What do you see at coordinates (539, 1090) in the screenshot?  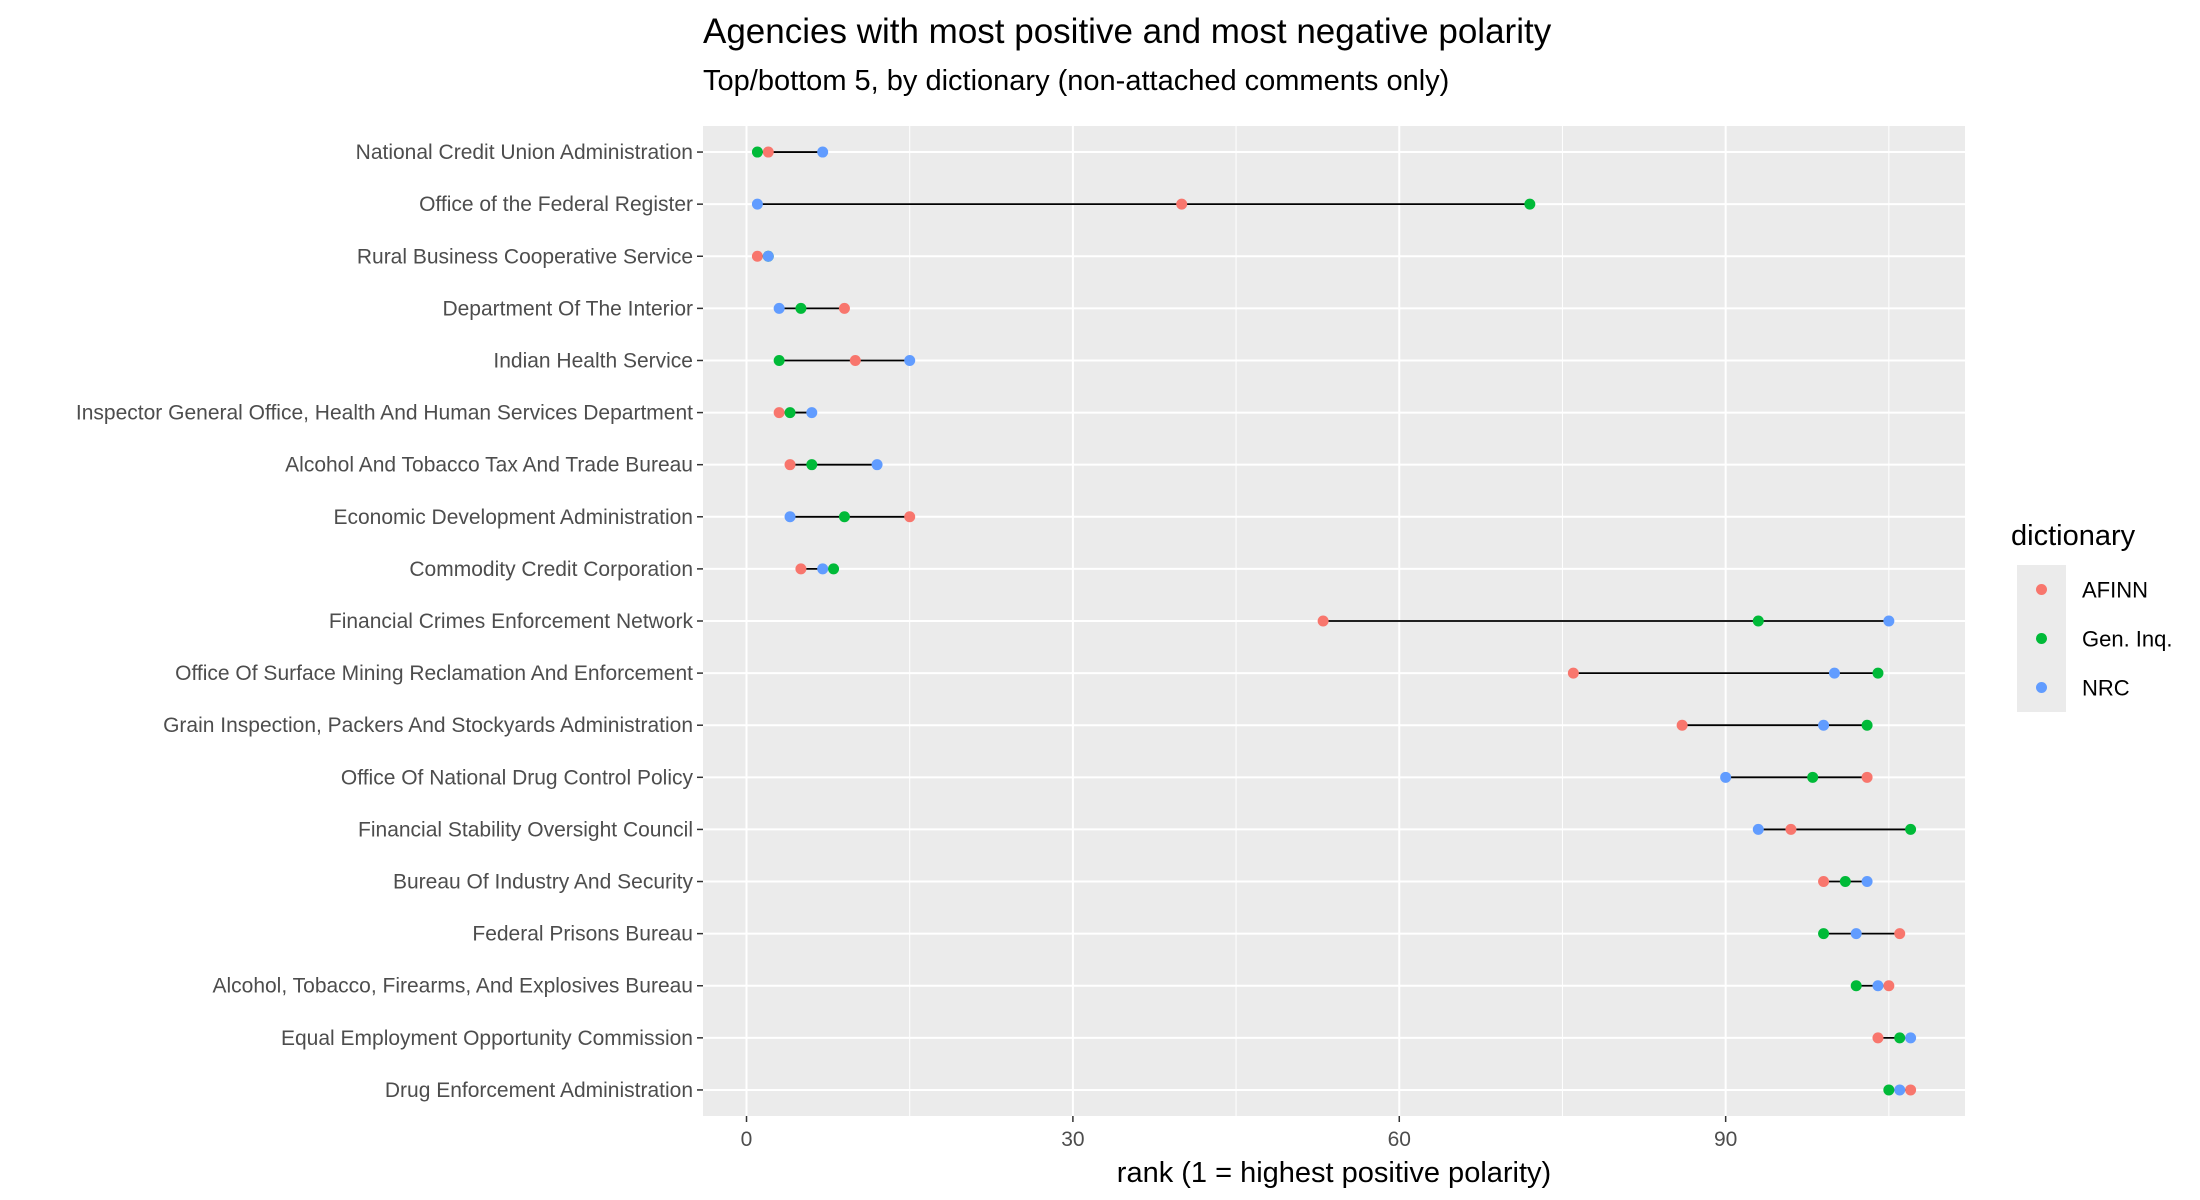 I see `y-tick-label: Drug Enforcement Administration` at bounding box center [539, 1090].